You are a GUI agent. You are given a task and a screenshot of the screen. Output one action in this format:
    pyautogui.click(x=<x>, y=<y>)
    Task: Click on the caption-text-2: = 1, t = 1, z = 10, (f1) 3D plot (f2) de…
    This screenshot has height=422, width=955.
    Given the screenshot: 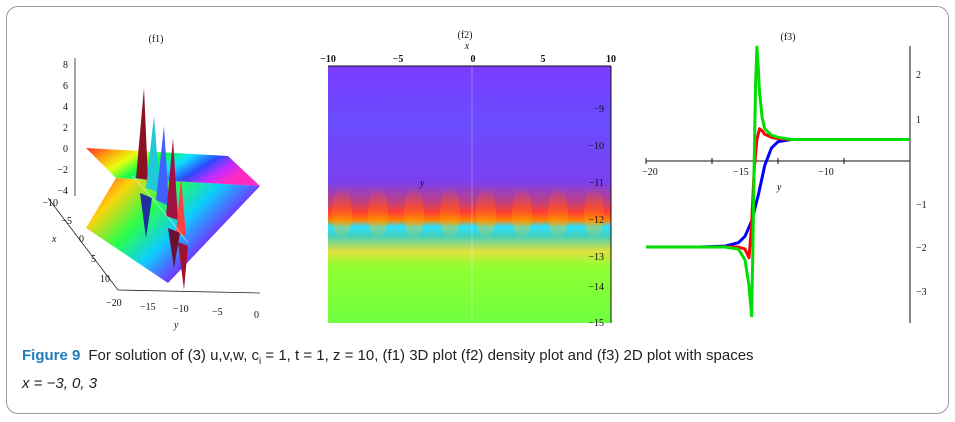 What is the action you would take?
    pyautogui.click(x=507, y=355)
    